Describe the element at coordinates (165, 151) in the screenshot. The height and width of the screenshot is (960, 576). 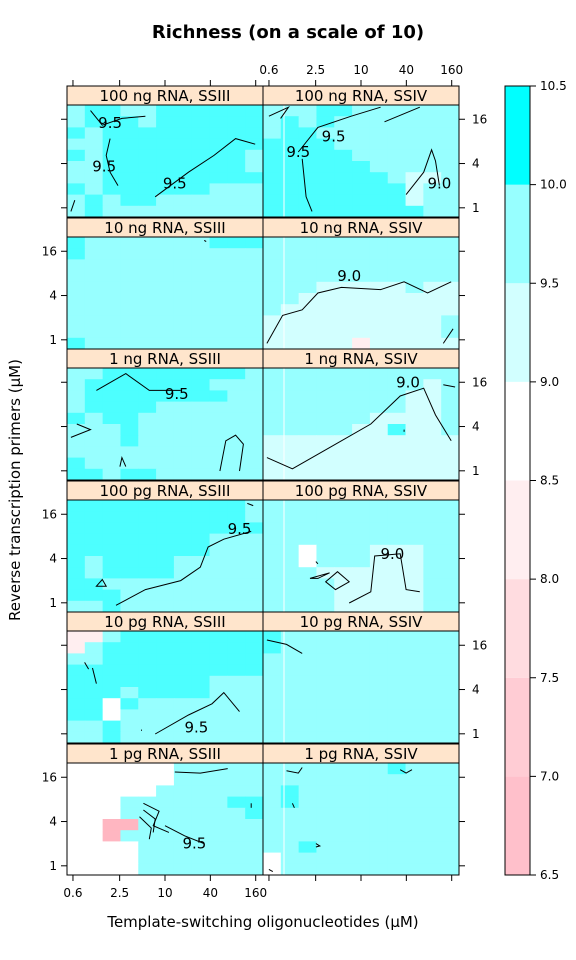
I see `heatmap-panel: 9.5 9.5 9.5 100 ng RNA, SSIII` at that location.